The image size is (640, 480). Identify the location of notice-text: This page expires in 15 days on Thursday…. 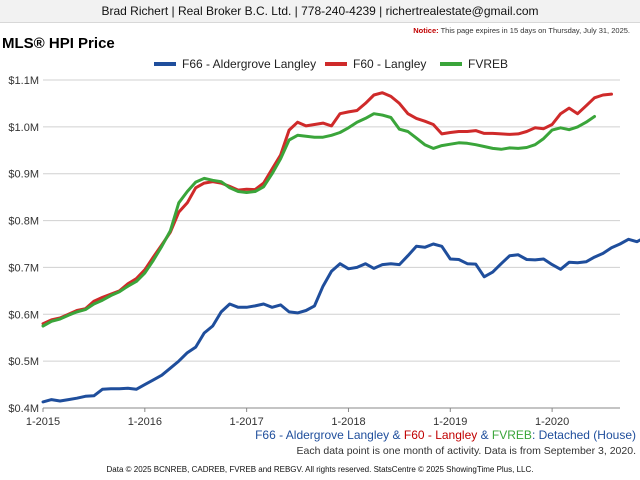
(534, 30).